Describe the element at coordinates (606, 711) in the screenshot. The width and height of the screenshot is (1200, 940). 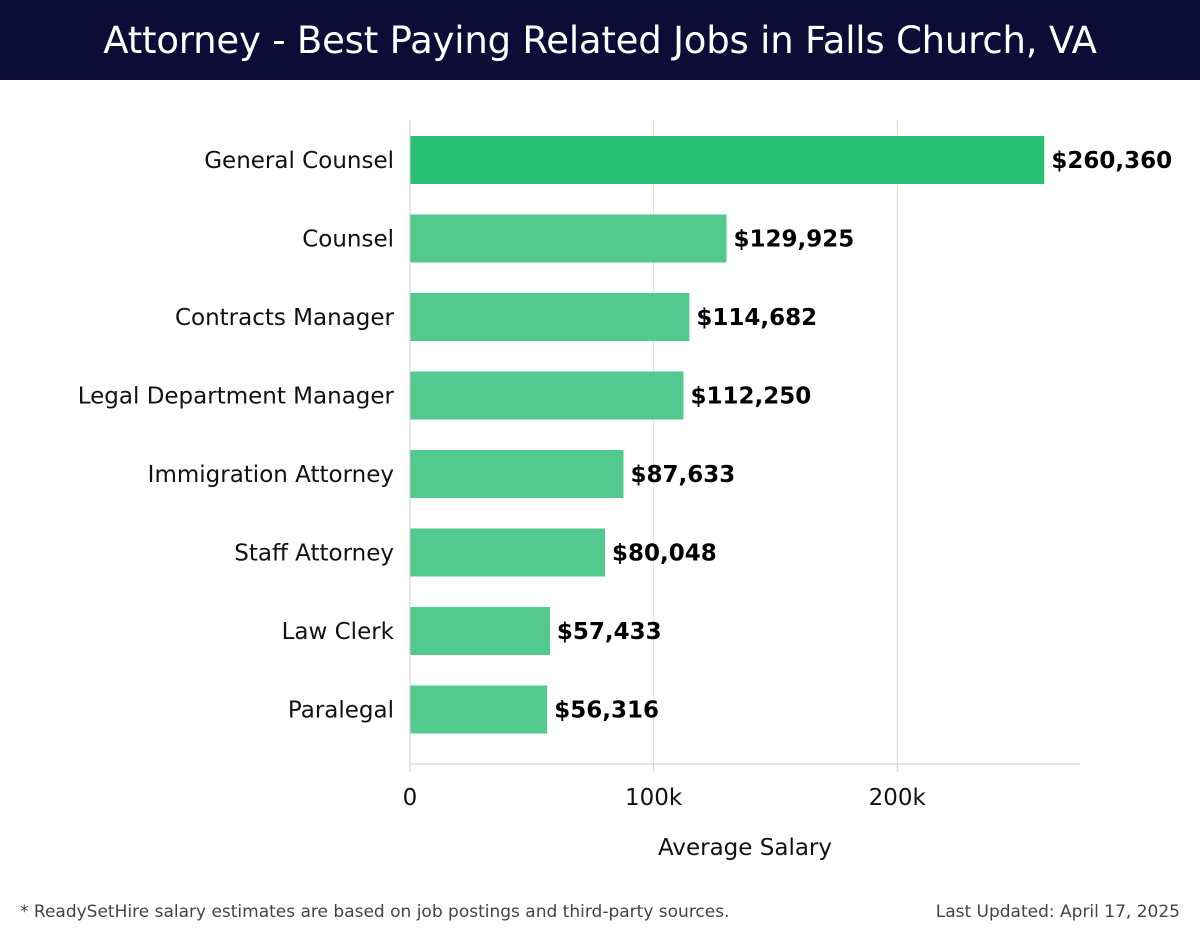
I see `data-label: $56,316` at that location.